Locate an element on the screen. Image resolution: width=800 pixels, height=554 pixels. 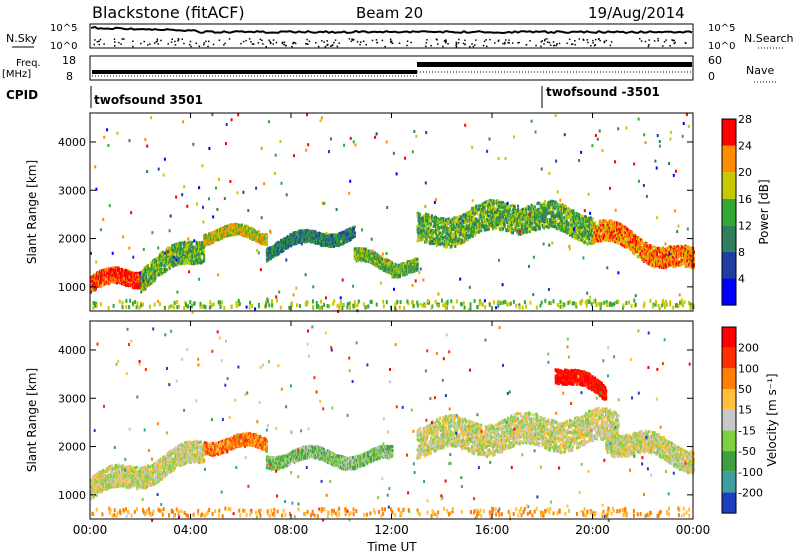
nsky-panel: N.Sky 10^5 10^0 10^5 10^0 N.Search is located at coordinates (400, 37).